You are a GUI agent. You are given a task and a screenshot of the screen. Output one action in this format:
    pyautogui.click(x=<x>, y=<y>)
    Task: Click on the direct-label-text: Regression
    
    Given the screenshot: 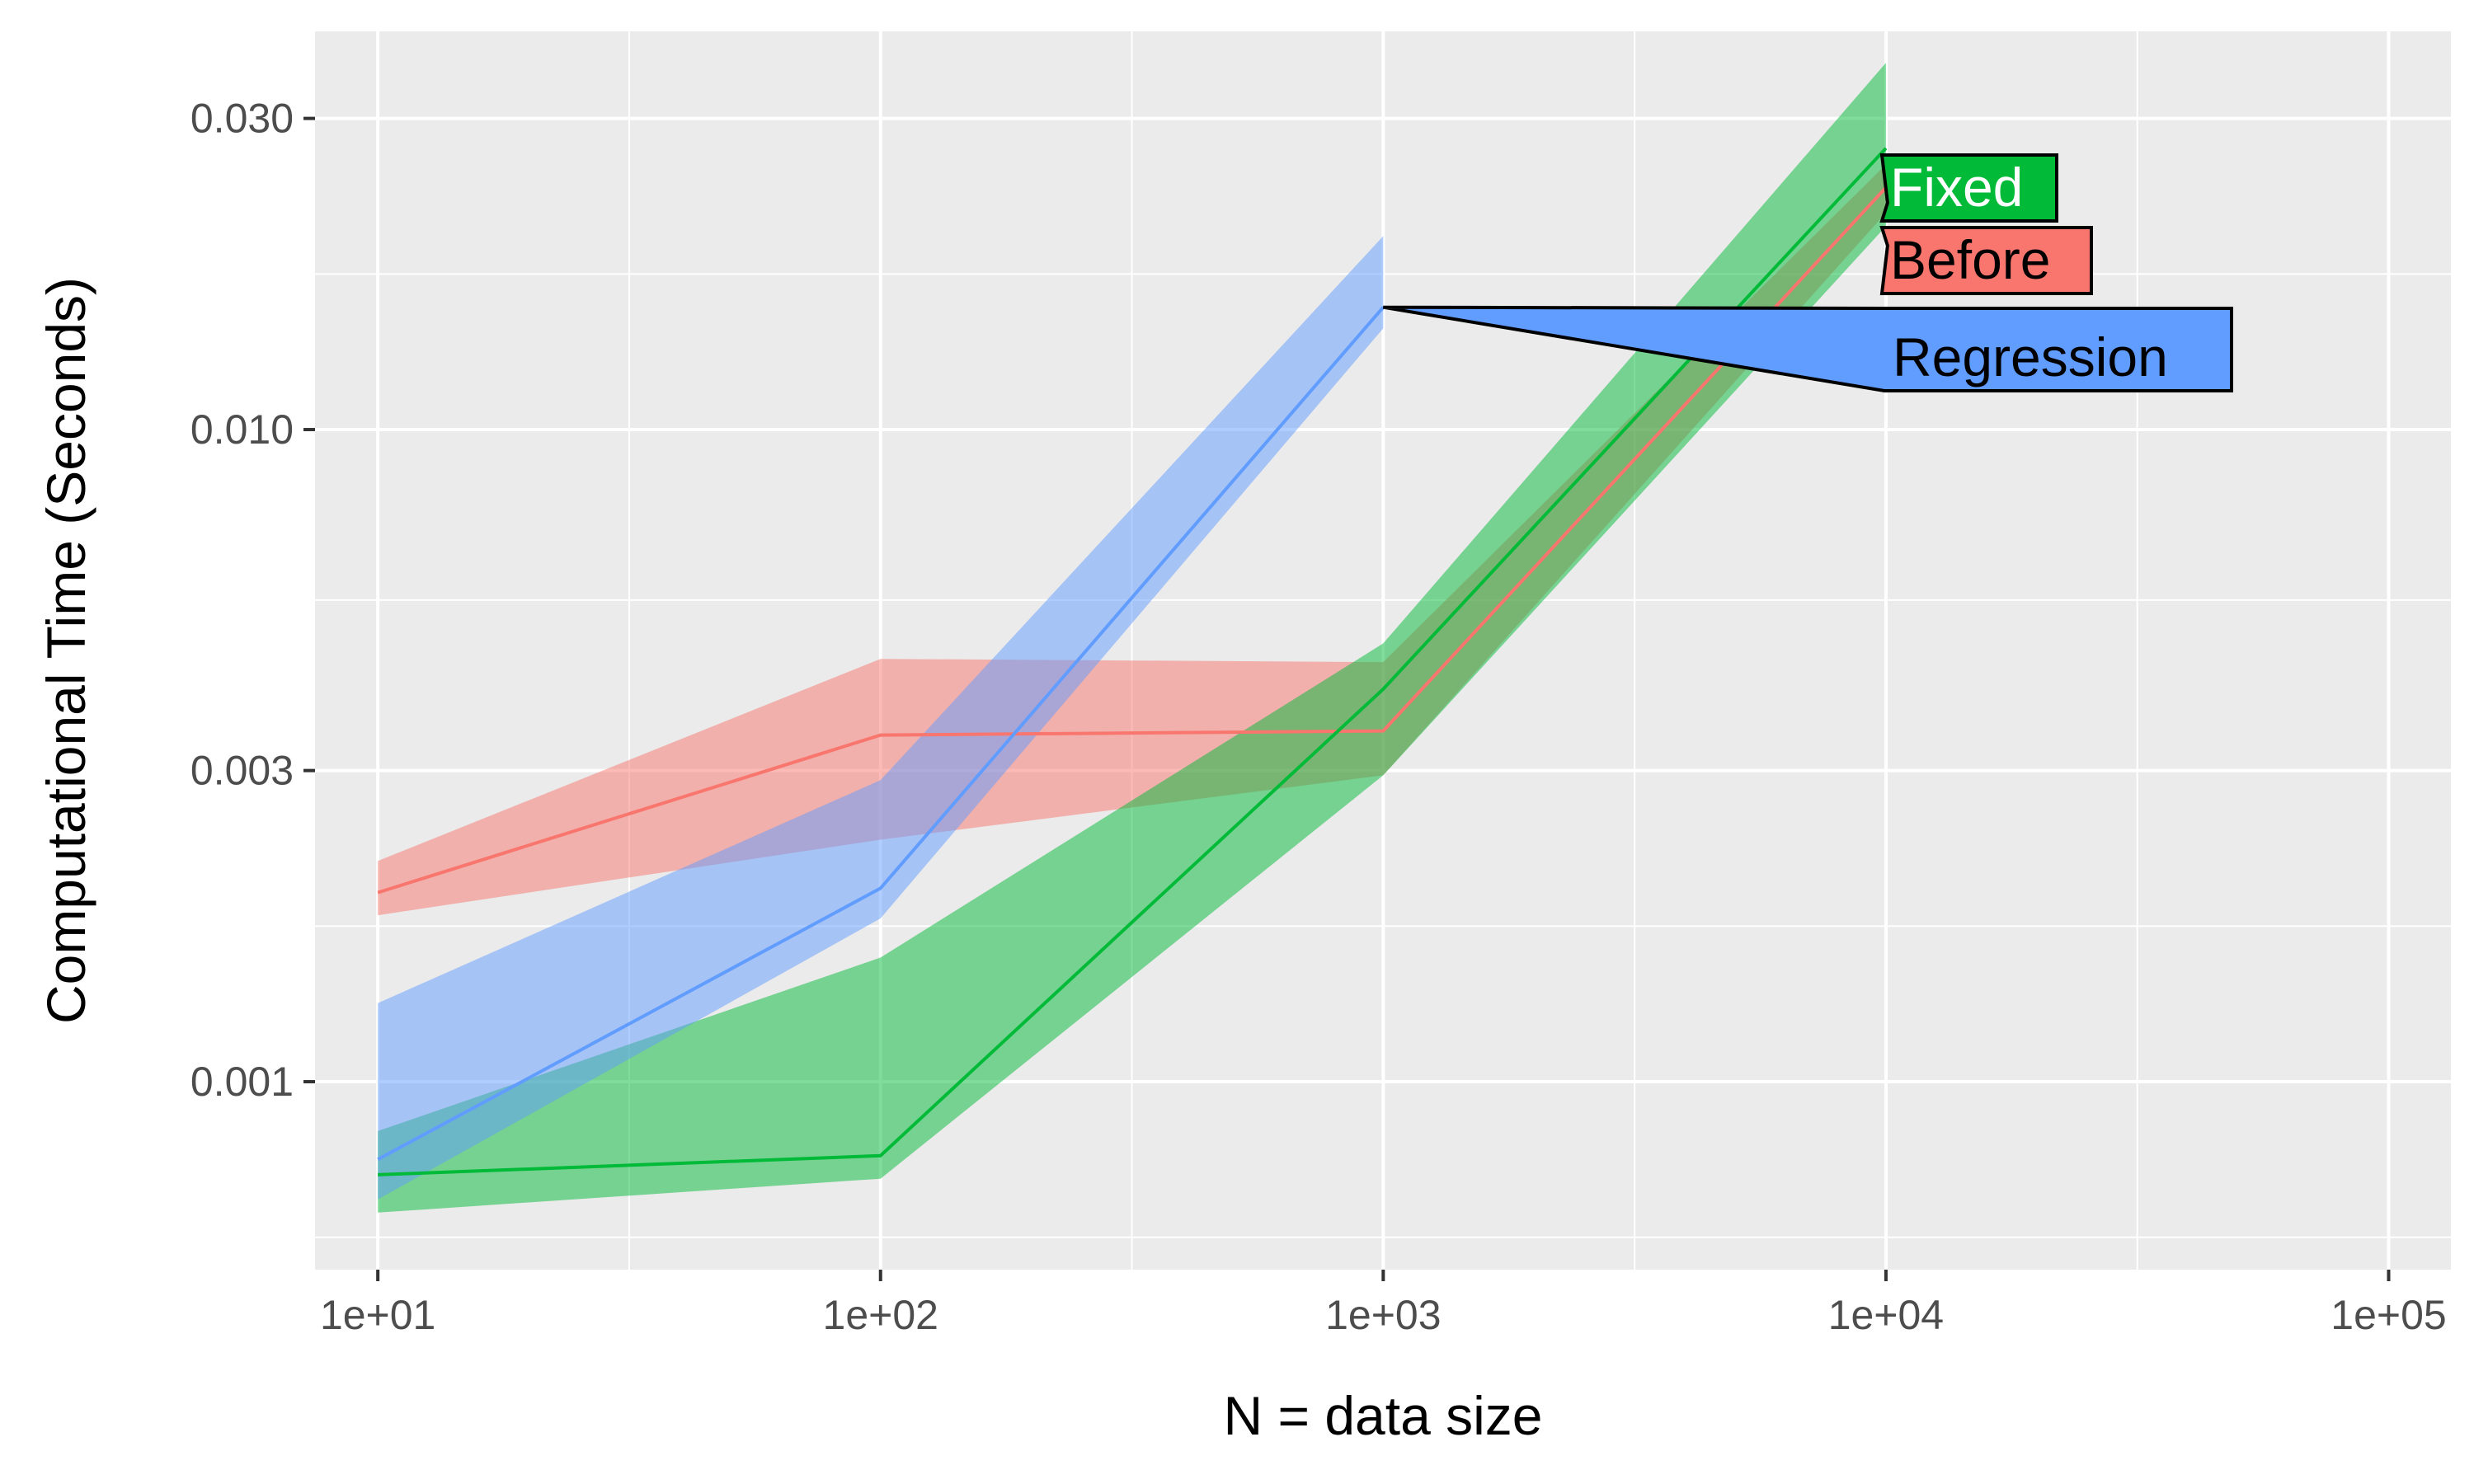 What is the action you would take?
    pyautogui.click(x=2030, y=356)
    